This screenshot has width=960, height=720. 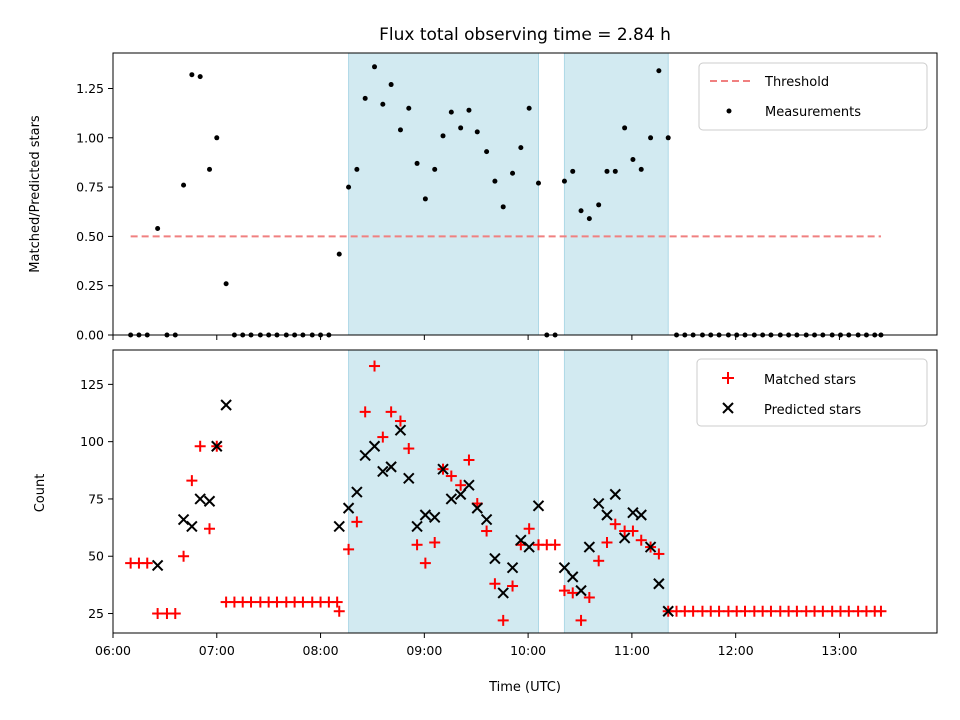 I want to click on bottom-y-ticks: 25 50 75 100 125, so click(x=96, y=499).